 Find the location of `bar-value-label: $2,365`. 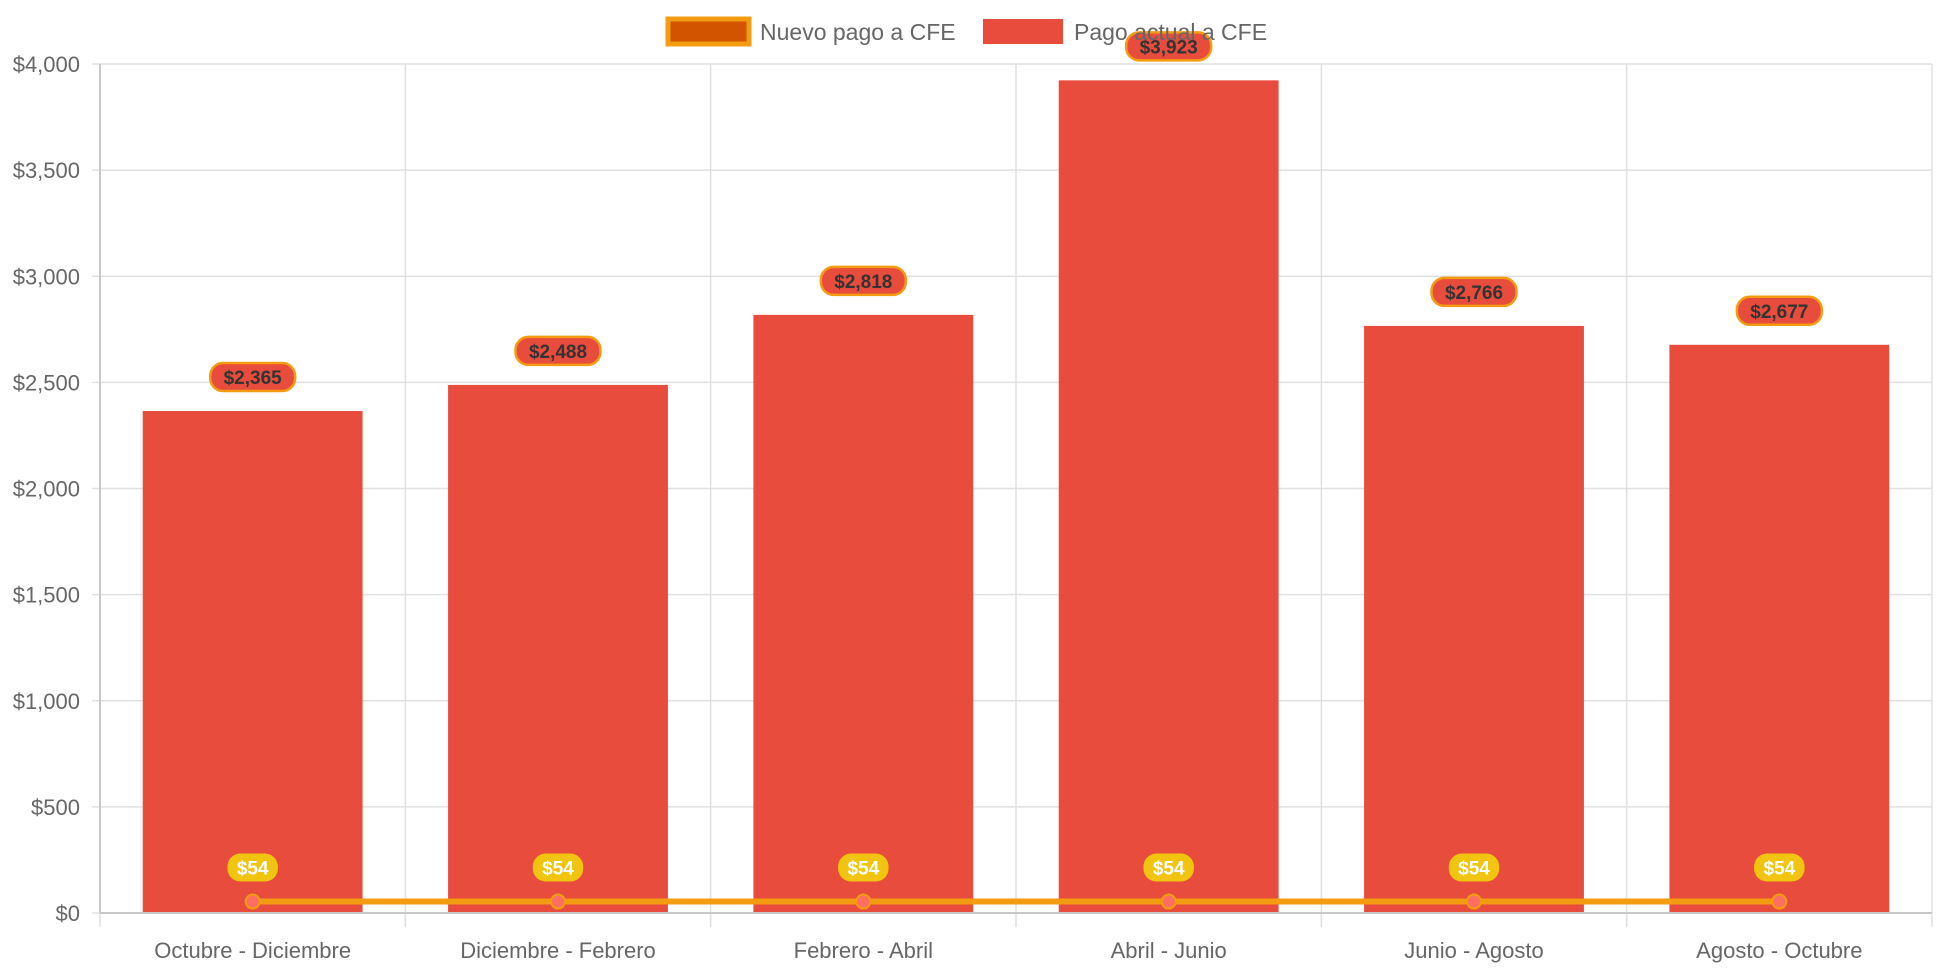

bar-value-label: $2,365 is located at coordinates (252, 377).